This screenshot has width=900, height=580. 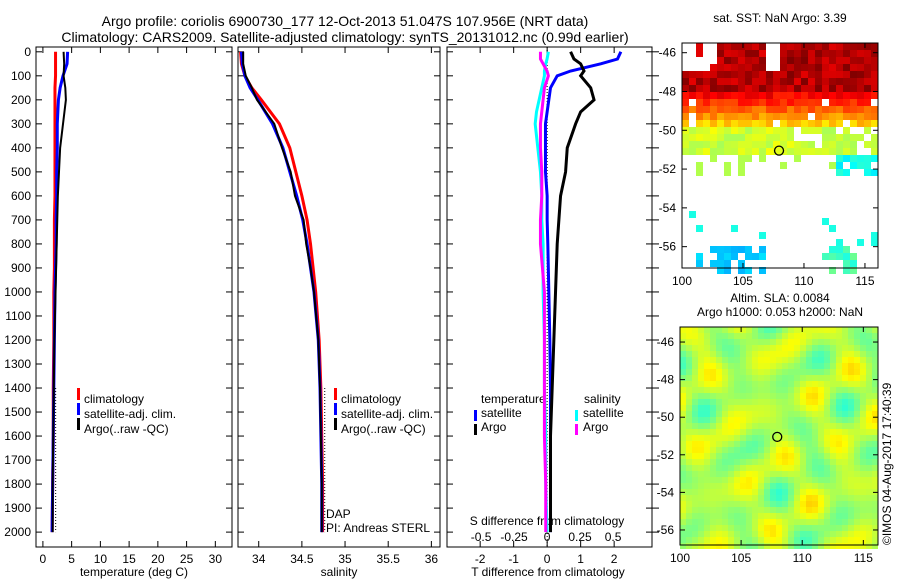 I want to click on y-tick-label: 200, so click(x=21, y=100).